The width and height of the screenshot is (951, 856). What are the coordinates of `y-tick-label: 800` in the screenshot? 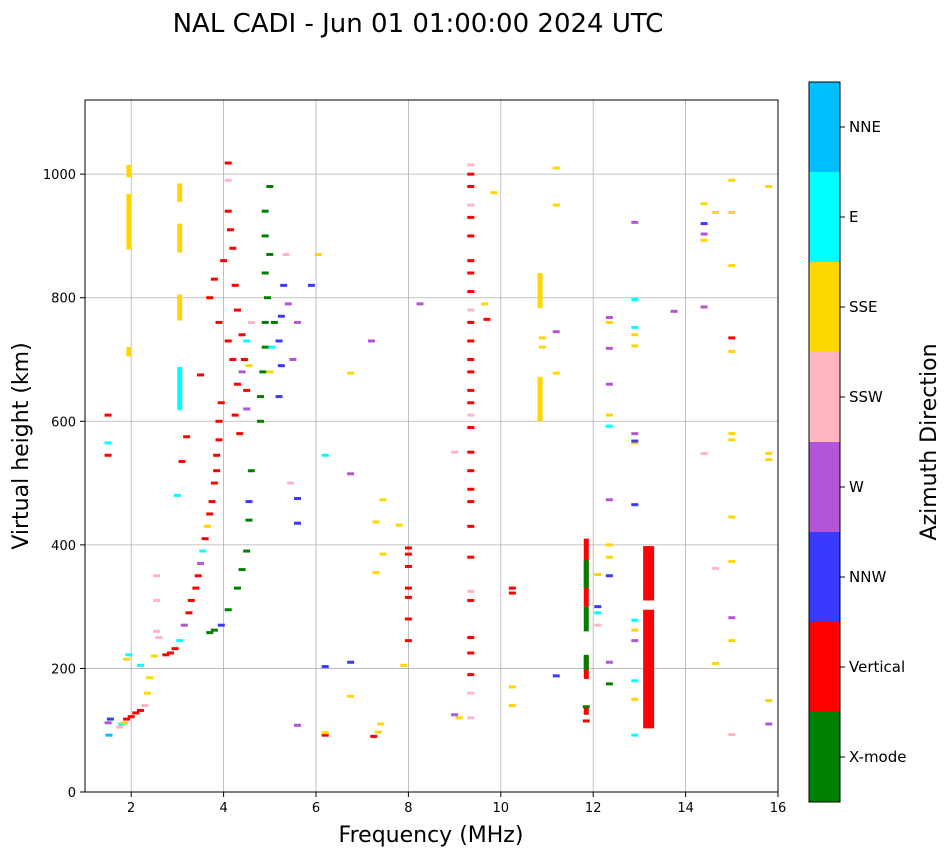 It's located at (63, 299).